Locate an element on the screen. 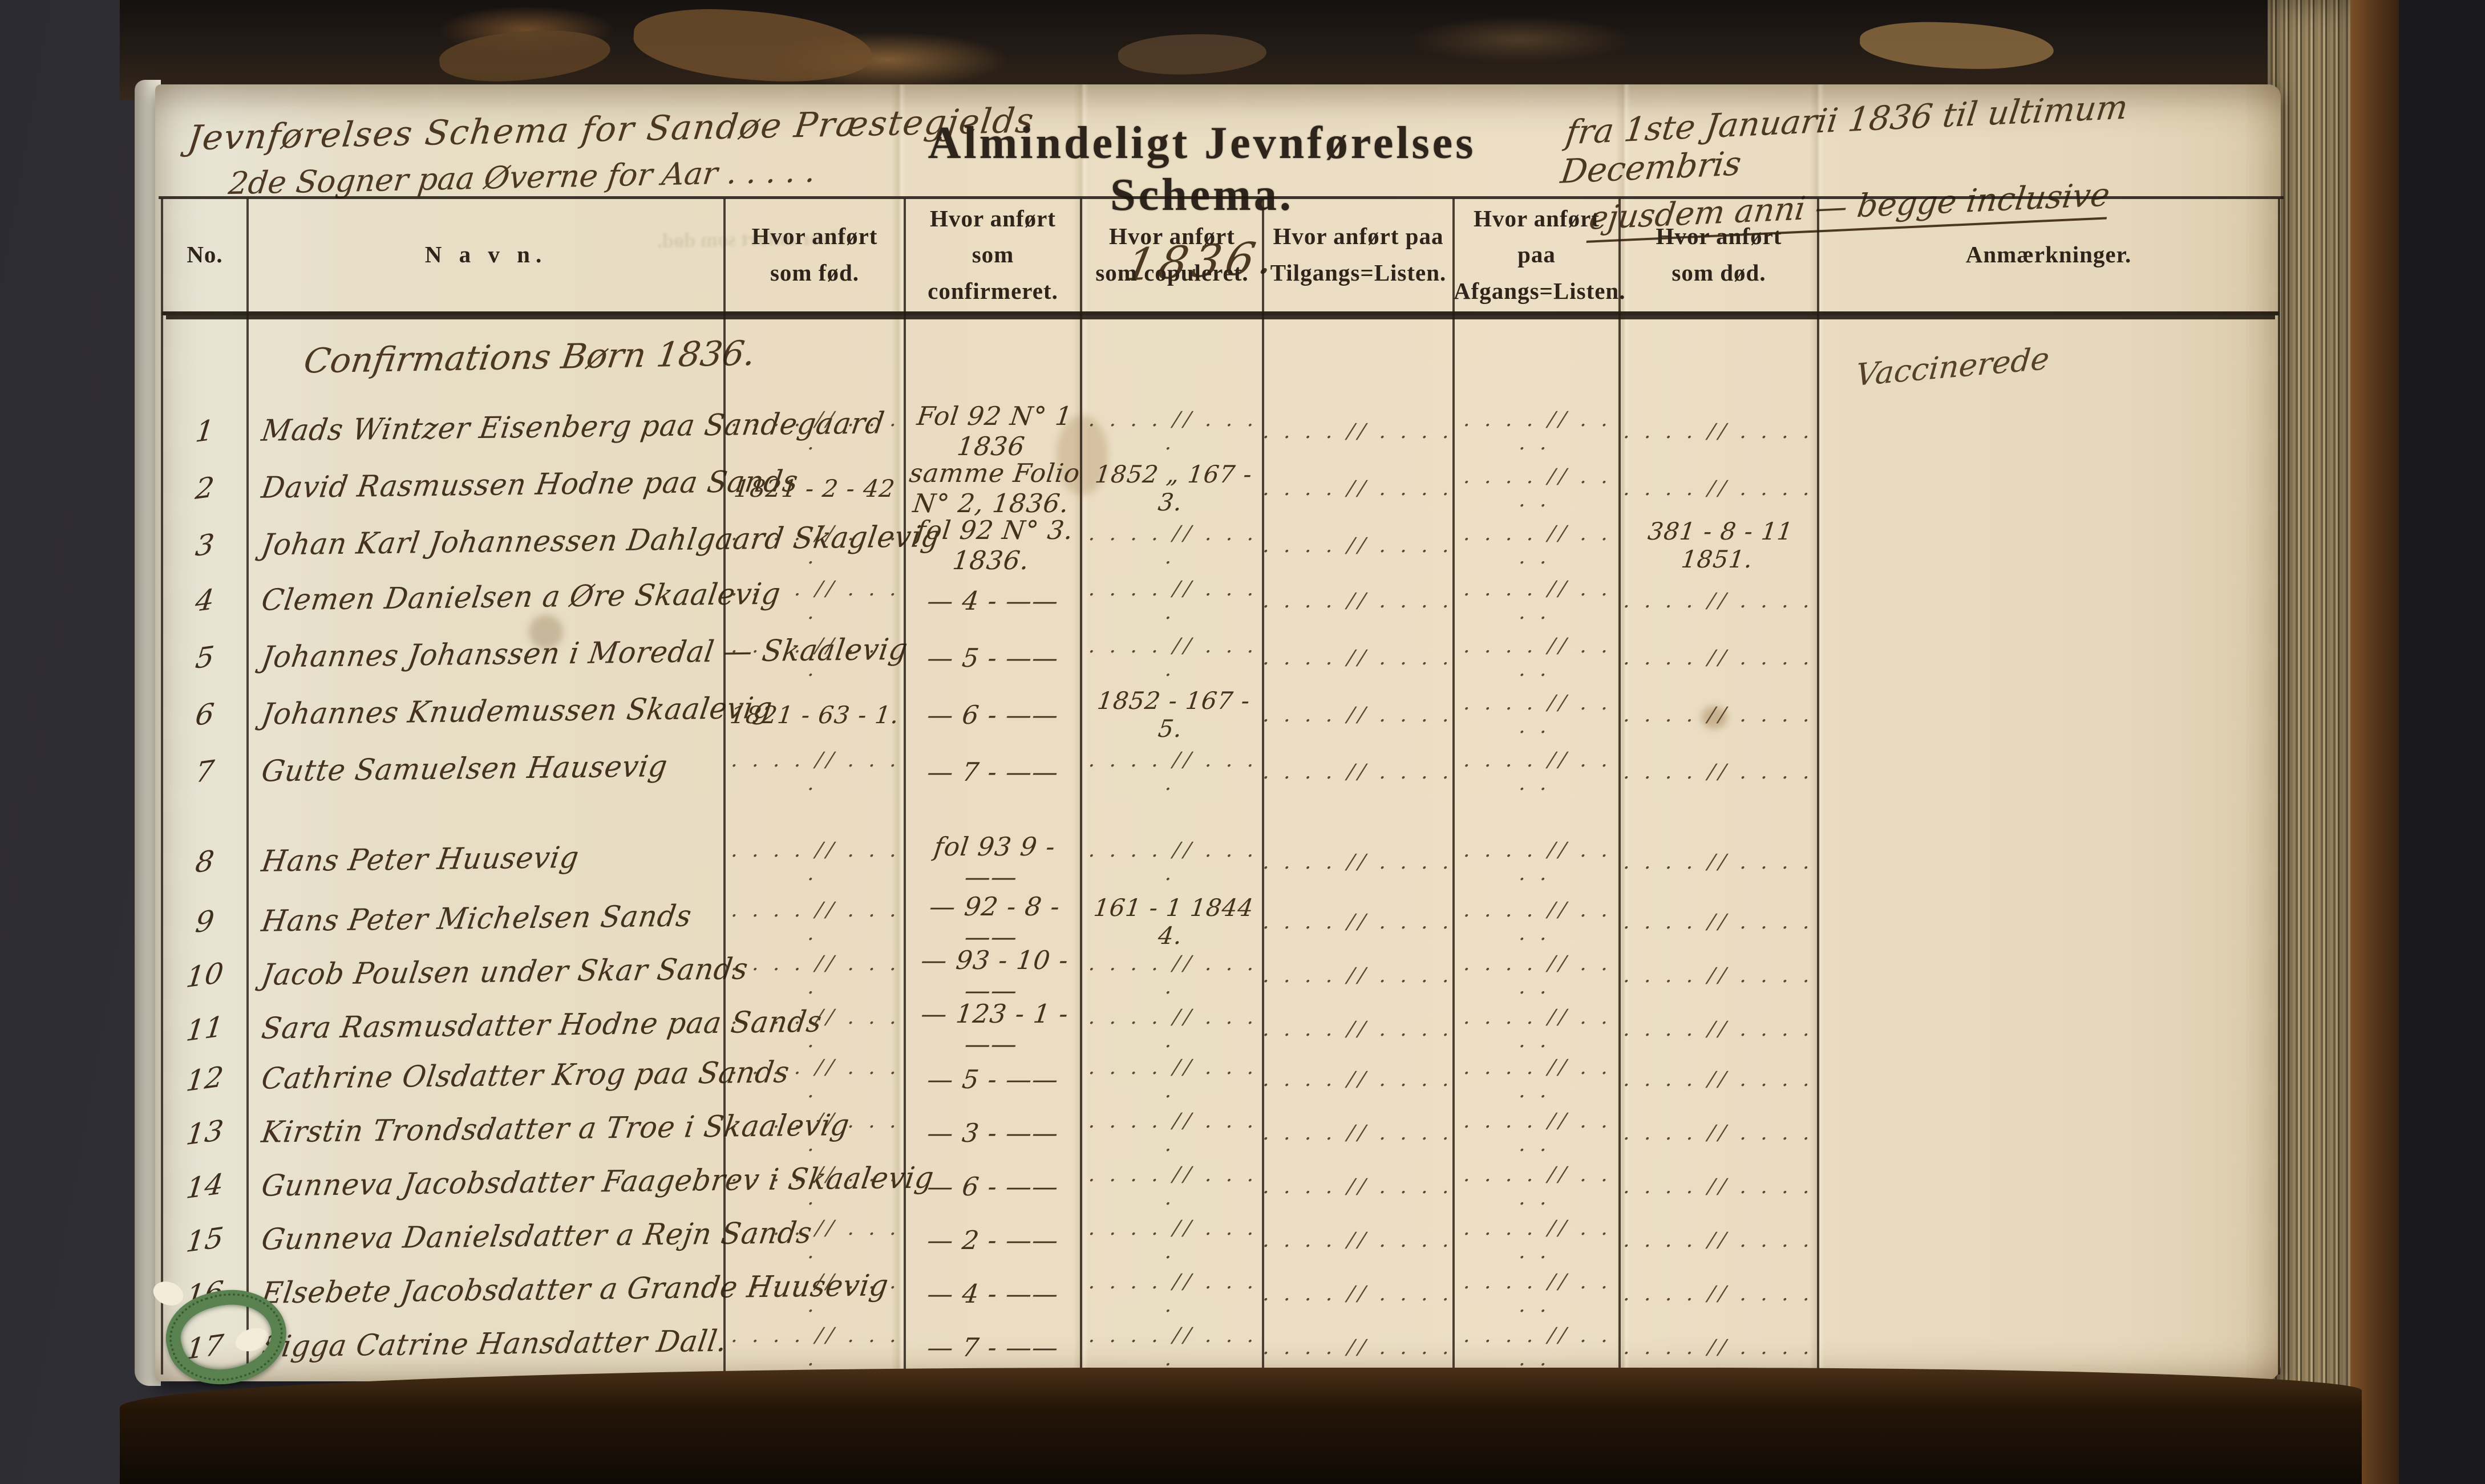  cell-no: 7 is located at coordinates (205, 771).